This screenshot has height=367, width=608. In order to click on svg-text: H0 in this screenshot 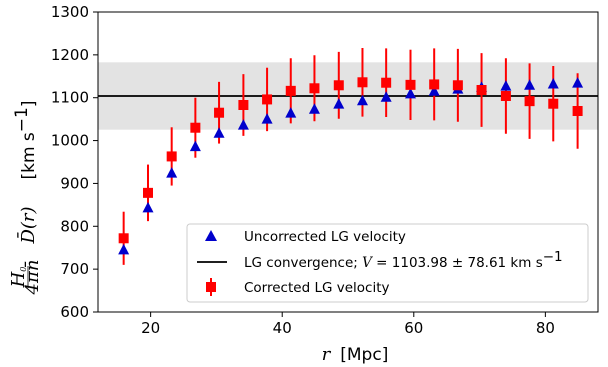, I will do `click(18, 278)`.